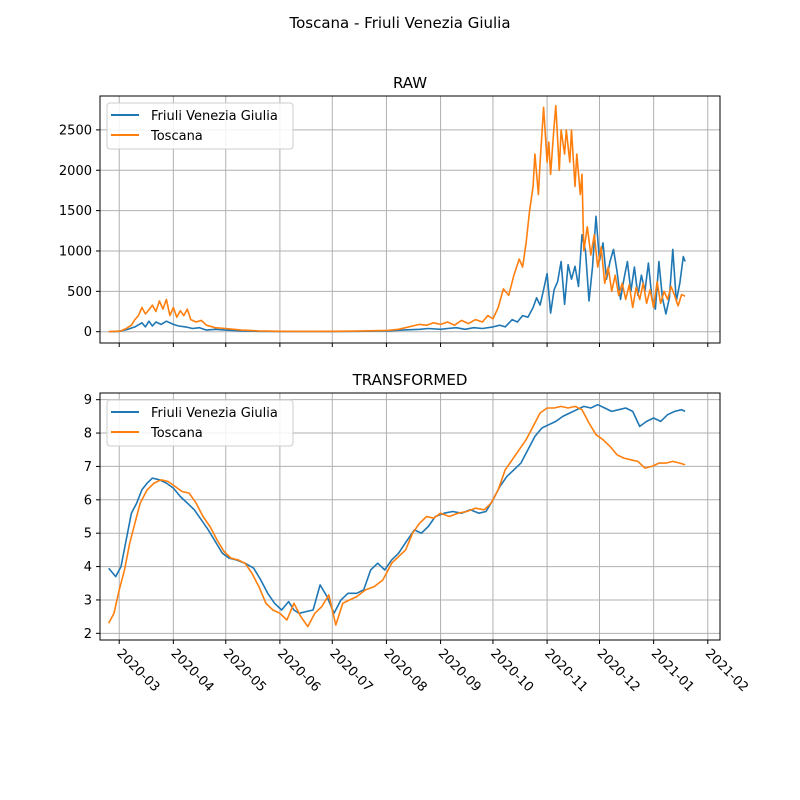  What do you see at coordinates (176, 433) in the screenshot?
I see `transformed-legend-label-toscana: Toscana` at bounding box center [176, 433].